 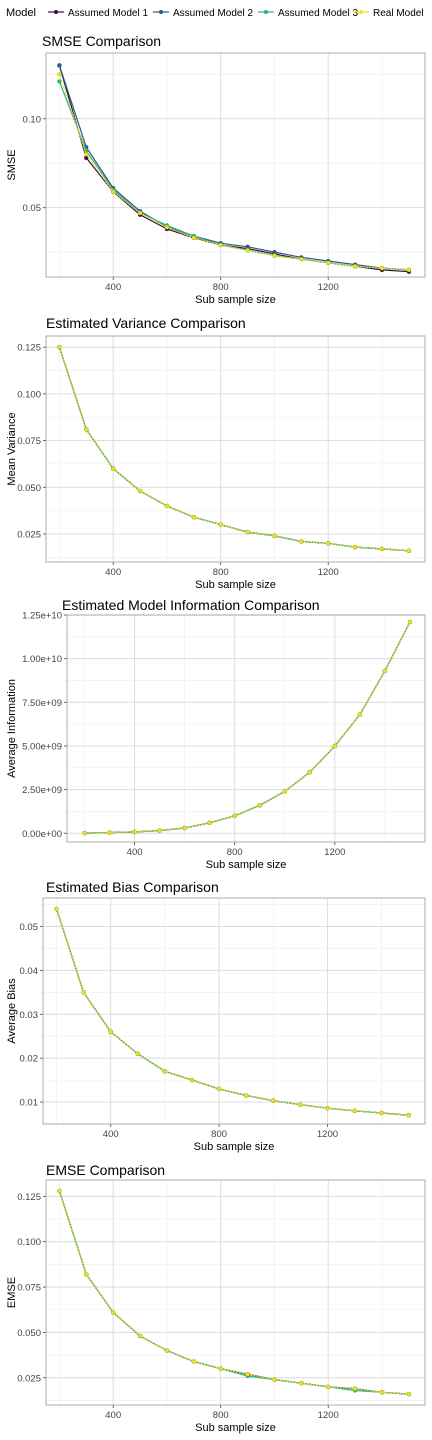 What do you see at coordinates (101, 41) in the screenshot?
I see `chart-title: SMSE Comparison` at bounding box center [101, 41].